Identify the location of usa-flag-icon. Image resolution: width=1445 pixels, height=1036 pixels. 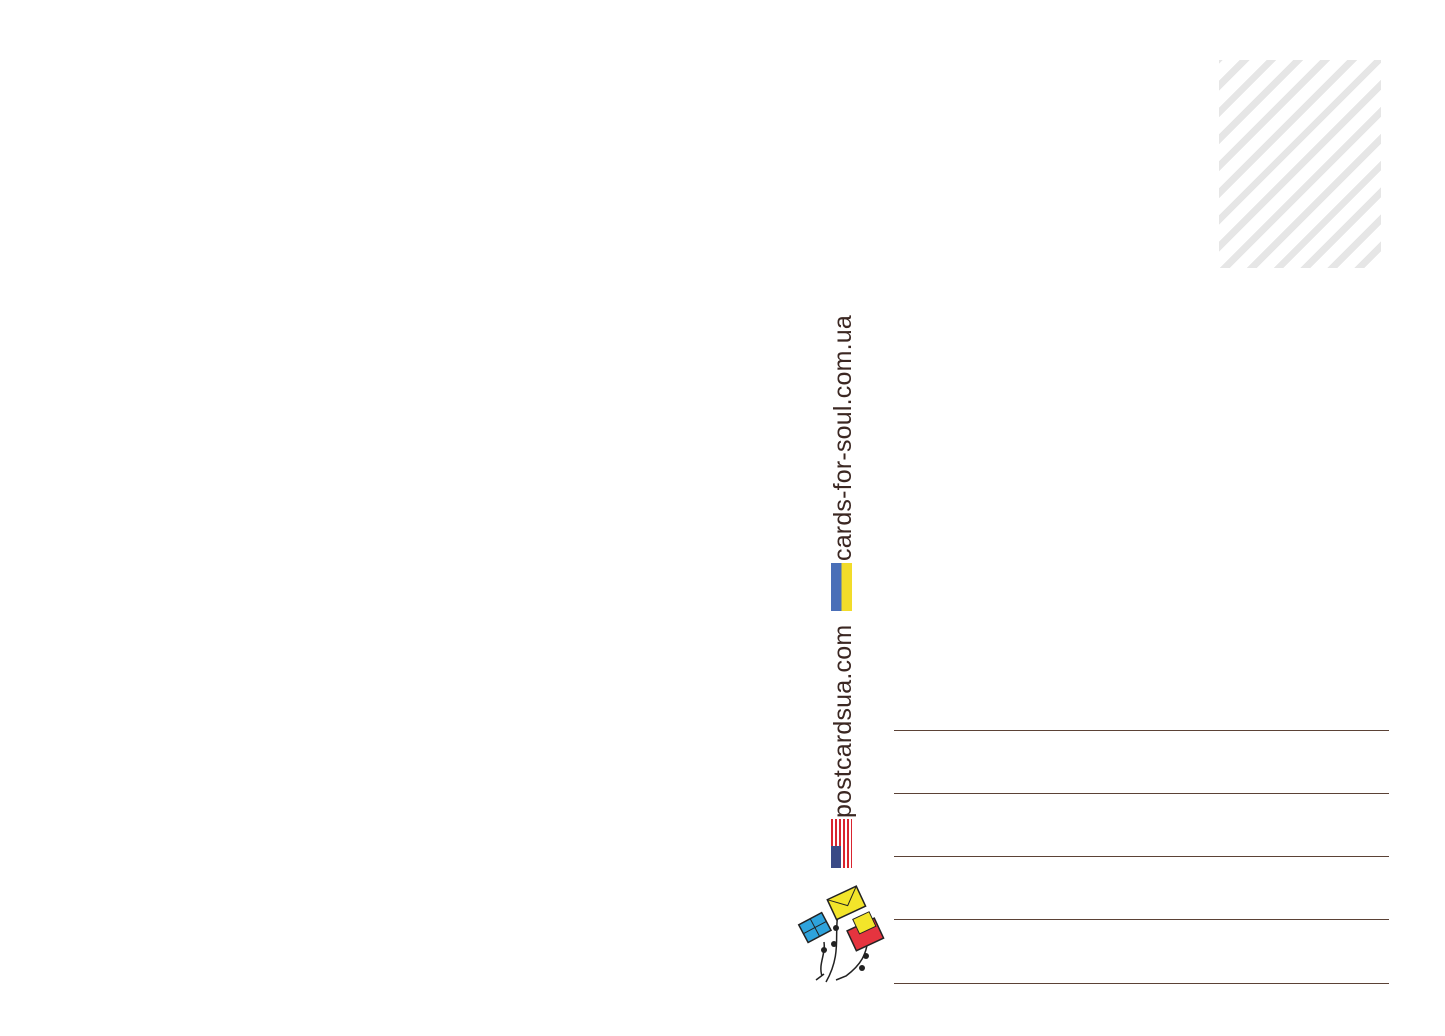
(841, 843).